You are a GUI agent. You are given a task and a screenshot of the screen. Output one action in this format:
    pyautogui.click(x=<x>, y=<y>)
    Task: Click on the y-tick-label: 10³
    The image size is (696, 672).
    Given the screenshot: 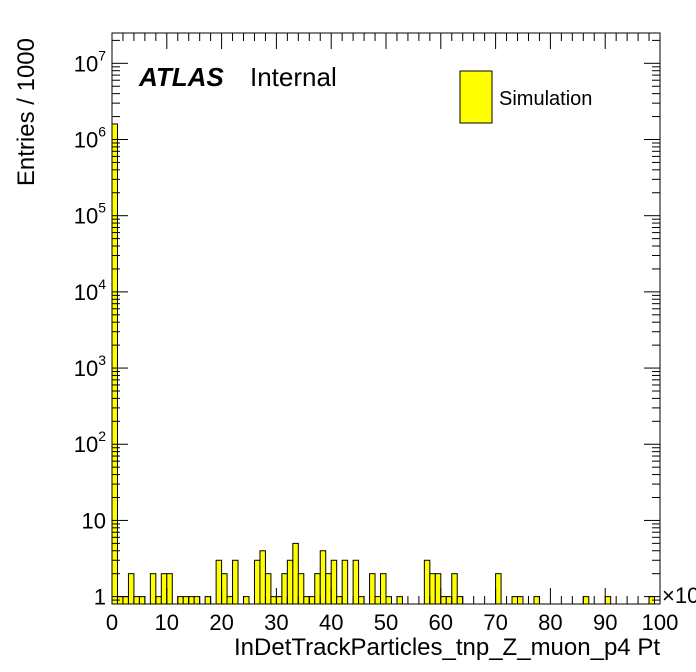 What is the action you would take?
    pyautogui.click(x=90, y=366)
    